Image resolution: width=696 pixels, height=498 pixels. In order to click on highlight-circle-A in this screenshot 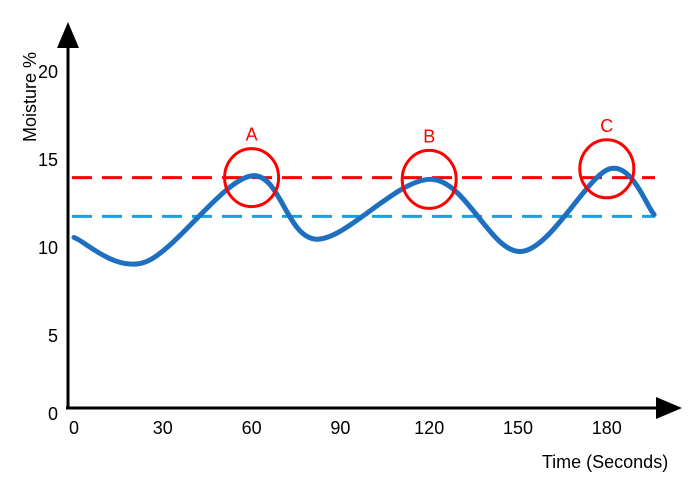, I will do `click(252, 178)`.